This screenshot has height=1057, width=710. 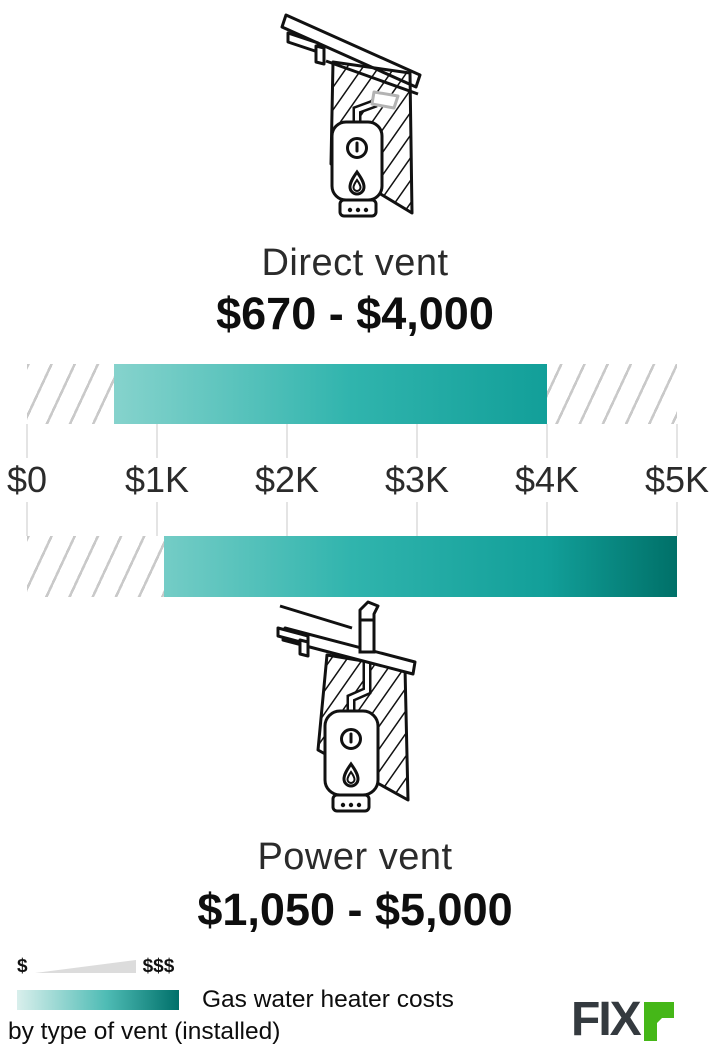 What do you see at coordinates (355, 857) in the screenshot?
I see `series-2-name: Power vent` at bounding box center [355, 857].